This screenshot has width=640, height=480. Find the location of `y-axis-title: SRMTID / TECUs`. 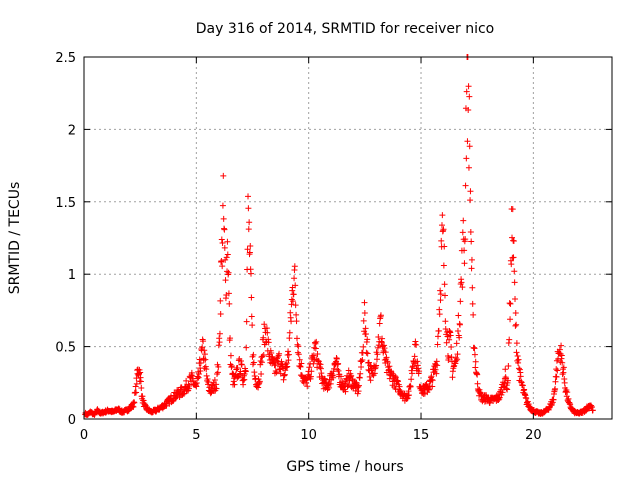

y-axis-title: SRMTID / TECUs is located at coordinates (15, 238).